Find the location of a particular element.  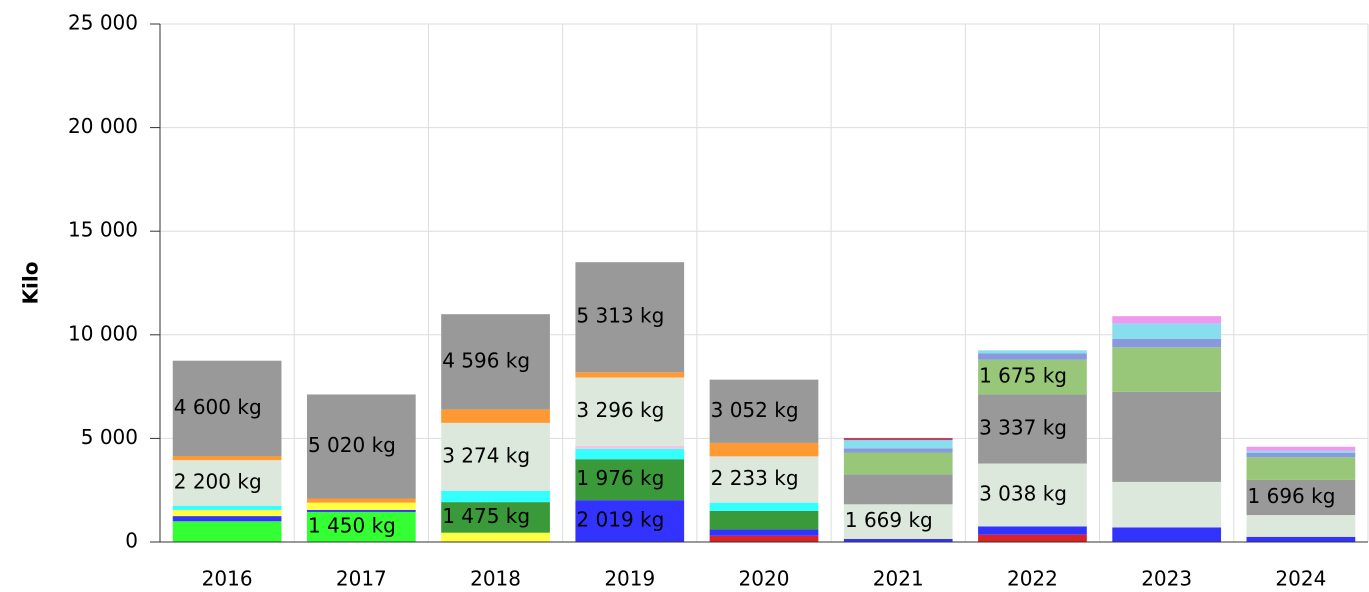

y-tick-label: 10 000 is located at coordinates (103, 333).